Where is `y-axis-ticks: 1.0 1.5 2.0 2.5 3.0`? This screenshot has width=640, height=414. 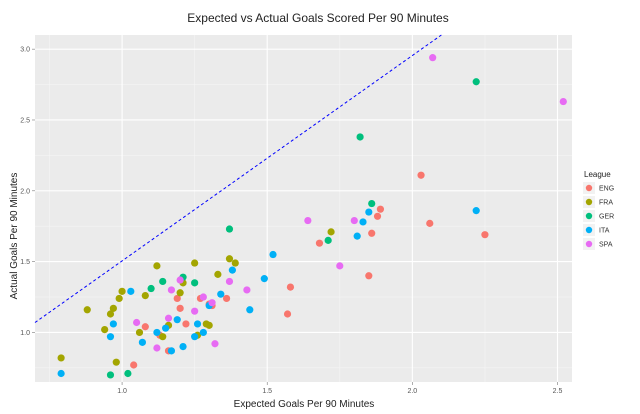 y-axis-ticks: 1.0 1.5 2.0 2.5 3.0 is located at coordinates (27, 192).